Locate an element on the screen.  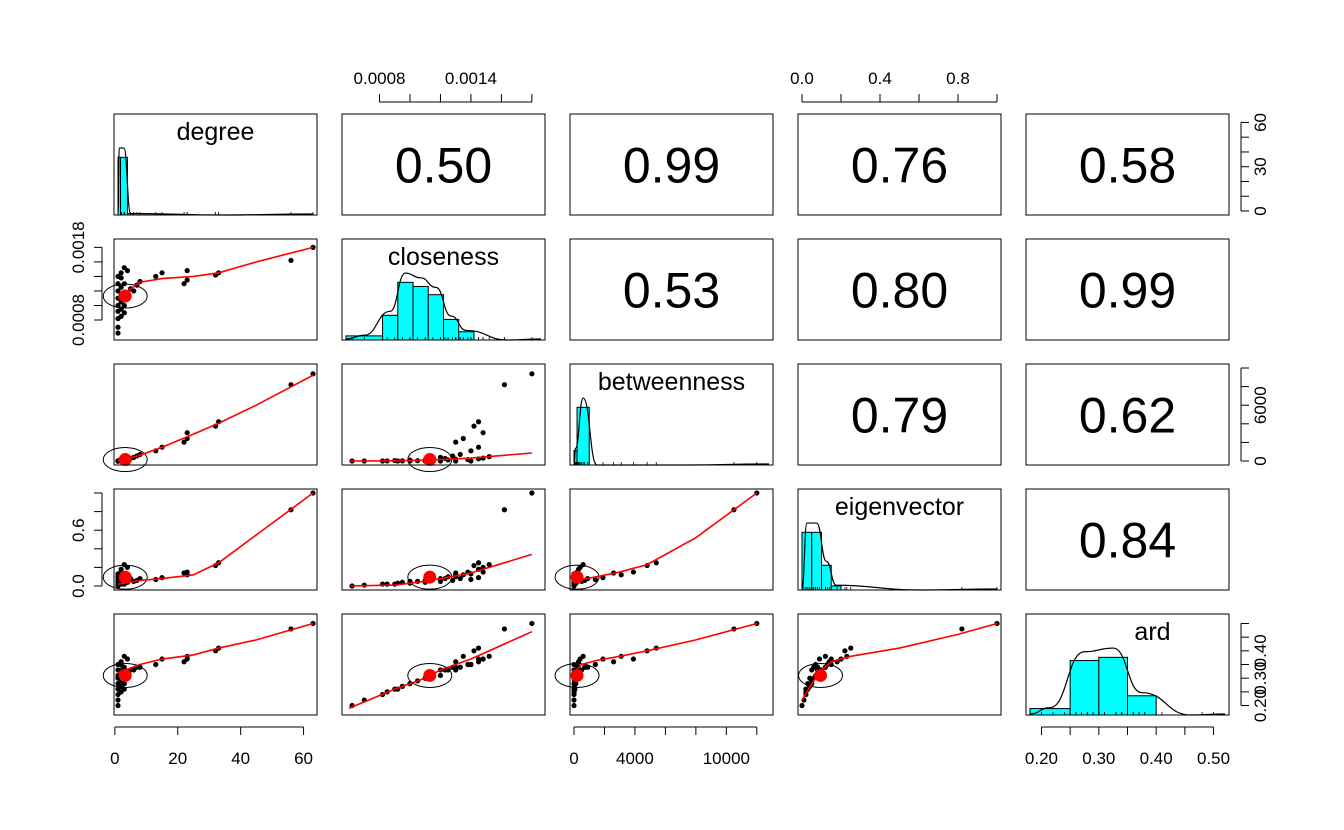
mean-point-closeness-degree is located at coordinates (125, 296).